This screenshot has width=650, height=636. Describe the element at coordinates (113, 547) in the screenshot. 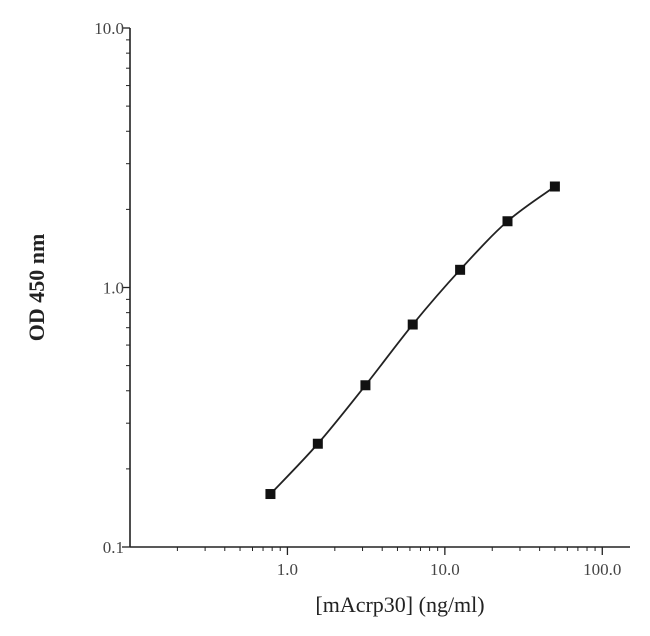

I see `y-tick-label: 0.1` at that location.